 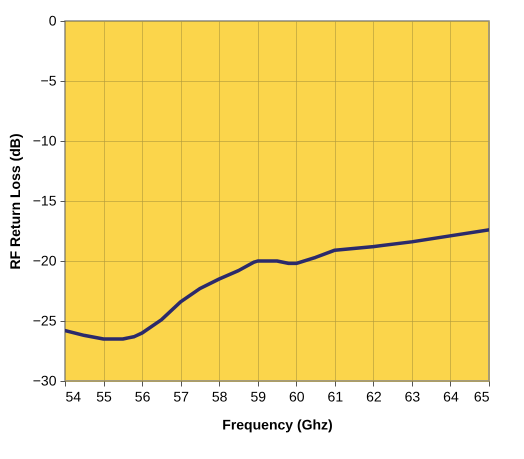 I want to click on x-tick-label: 59, so click(x=258, y=396).